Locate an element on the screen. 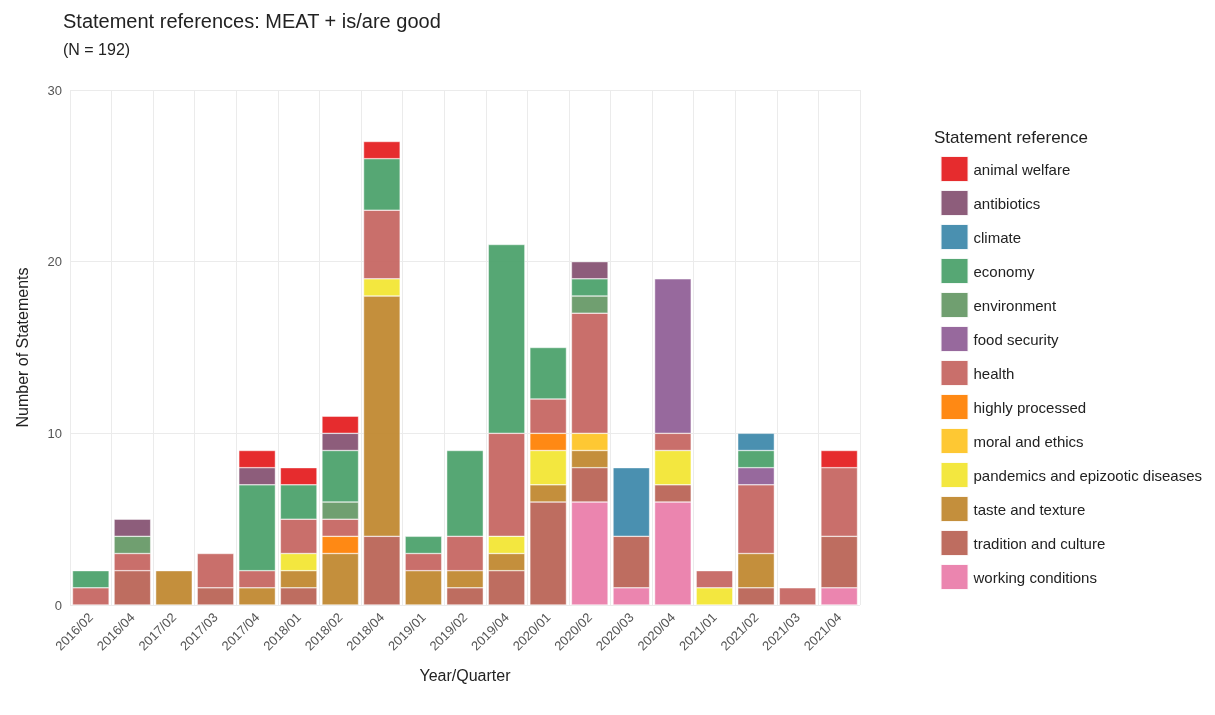 This screenshot has height=715, width=1215. x-axis-title: Year/Quarter is located at coordinates (465, 675).